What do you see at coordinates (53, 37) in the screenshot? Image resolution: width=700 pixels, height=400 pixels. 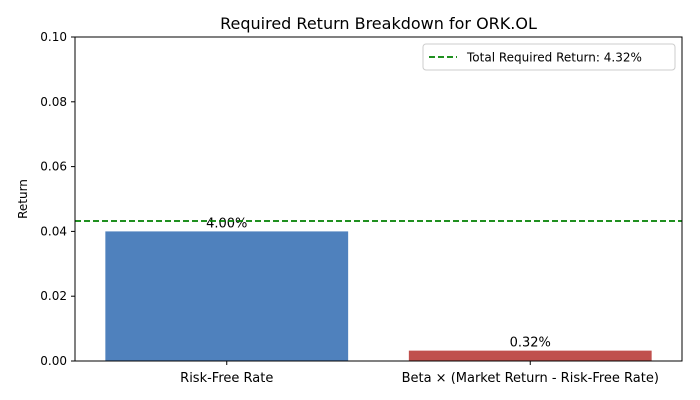 I see `y-tick-label: 0.10` at bounding box center [53, 37].